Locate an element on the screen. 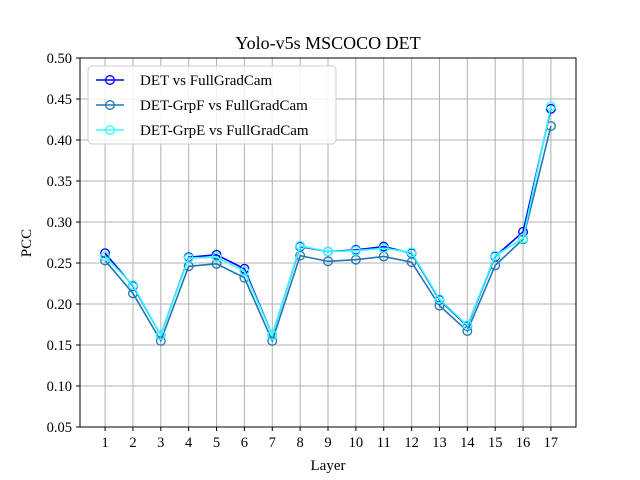  x-tick-label: 15 is located at coordinates (495, 443).